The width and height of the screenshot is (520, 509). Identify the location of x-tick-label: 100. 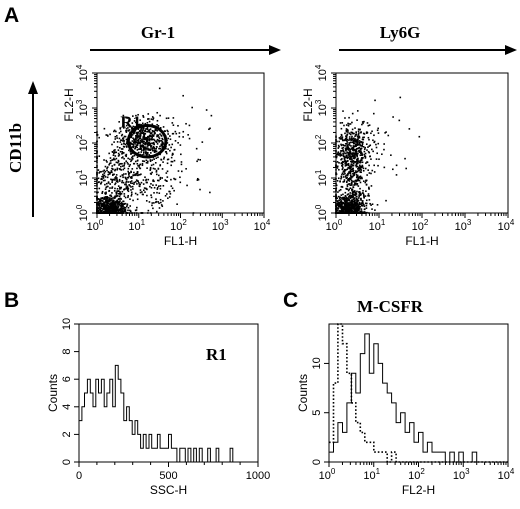
(334, 225).